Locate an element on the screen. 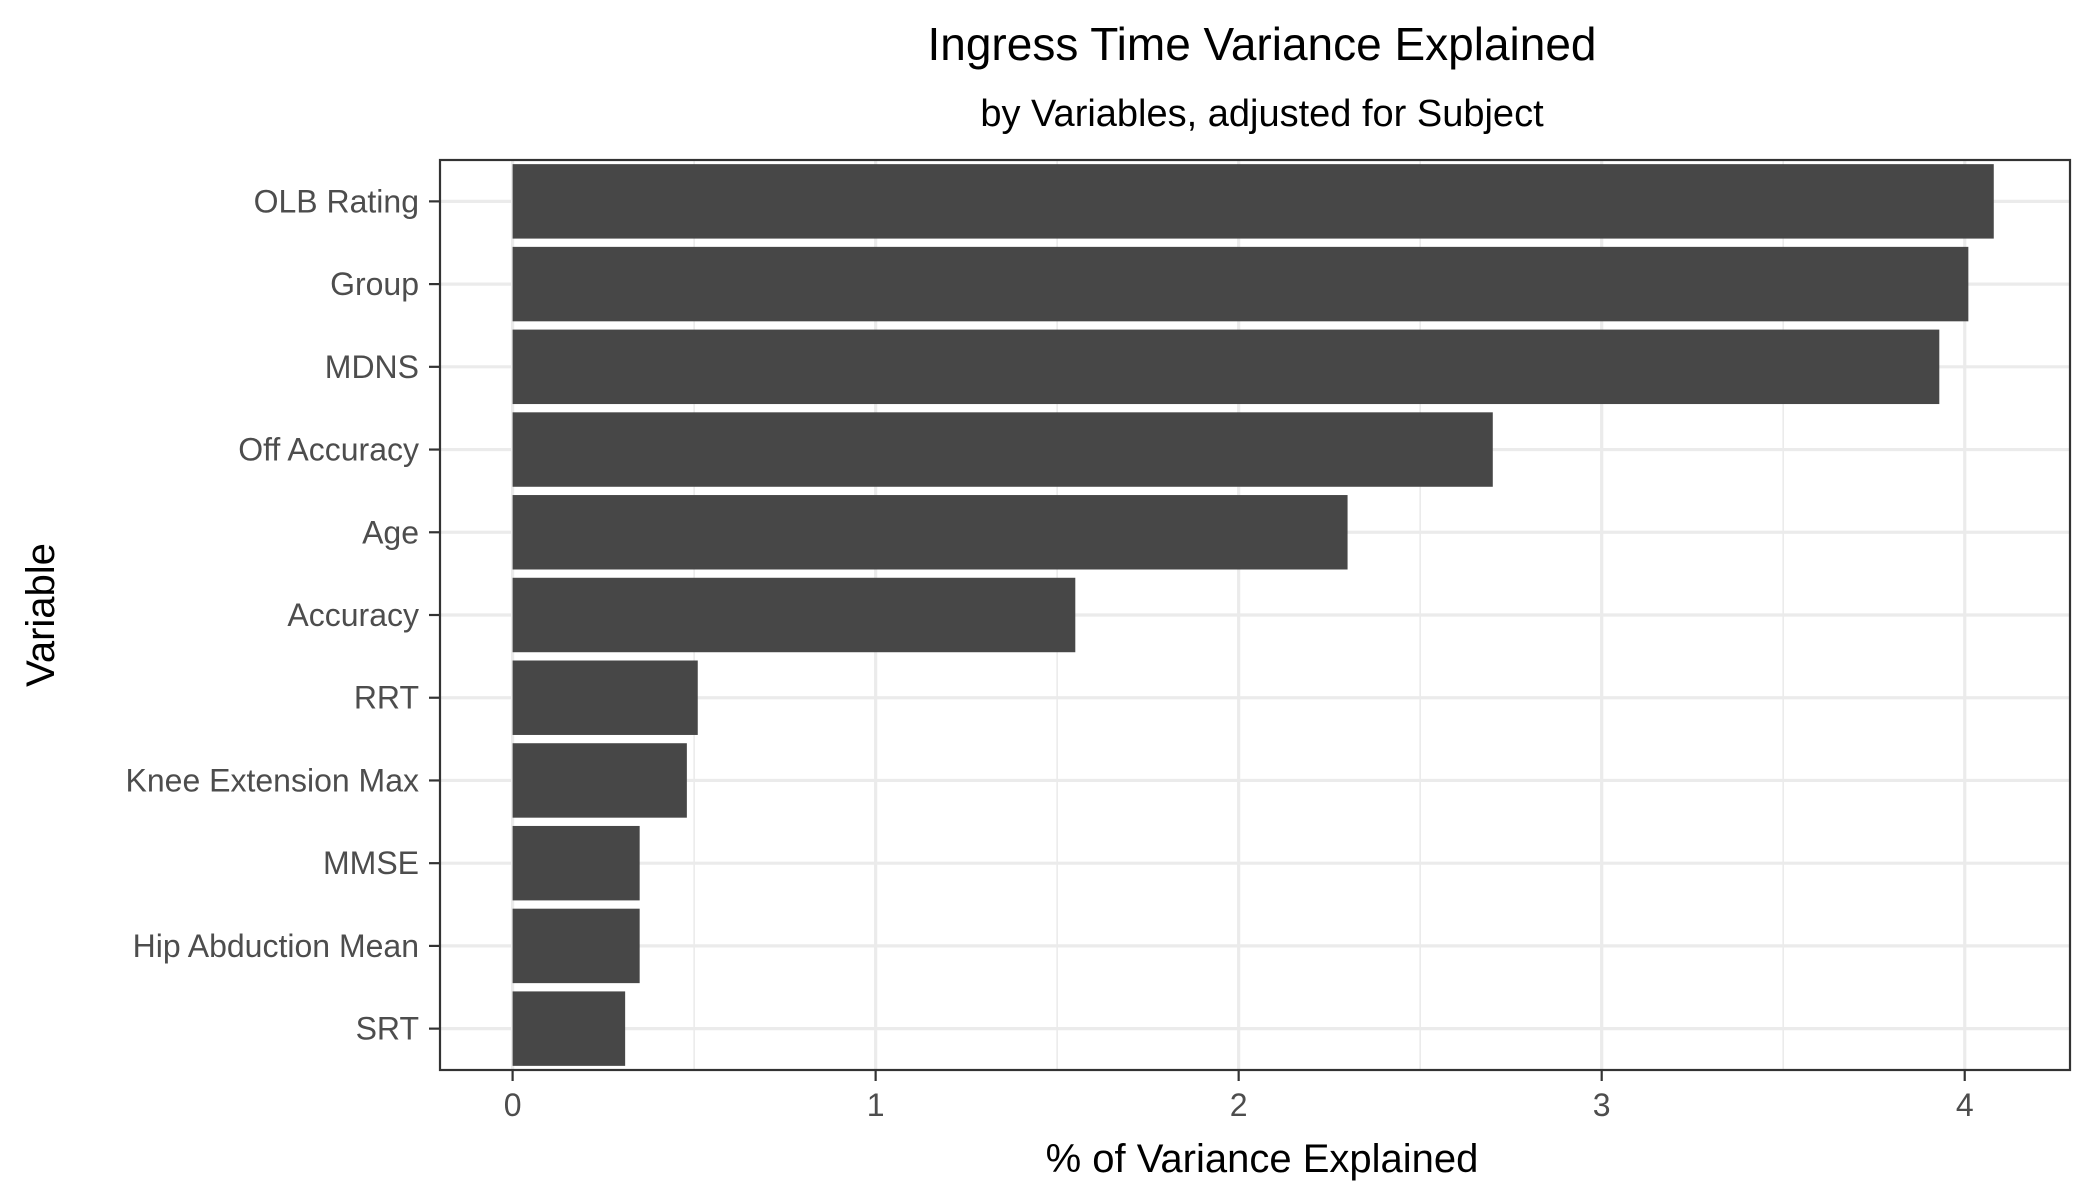  x-tick-label: 3 is located at coordinates (1602, 1105).